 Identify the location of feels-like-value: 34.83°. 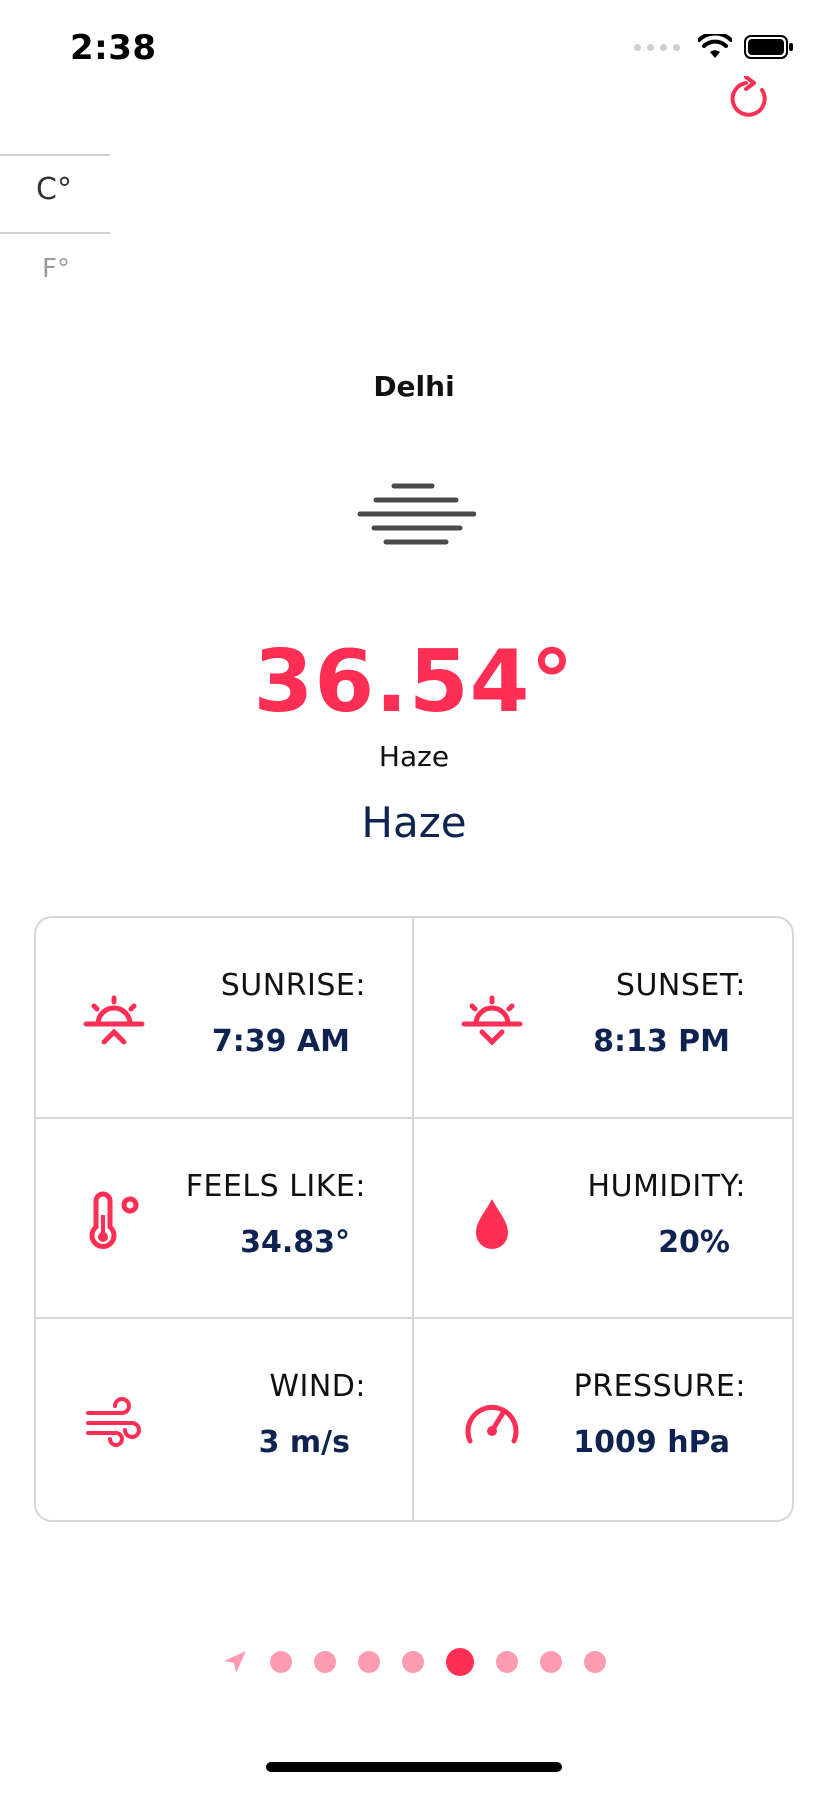
(295, 1242).